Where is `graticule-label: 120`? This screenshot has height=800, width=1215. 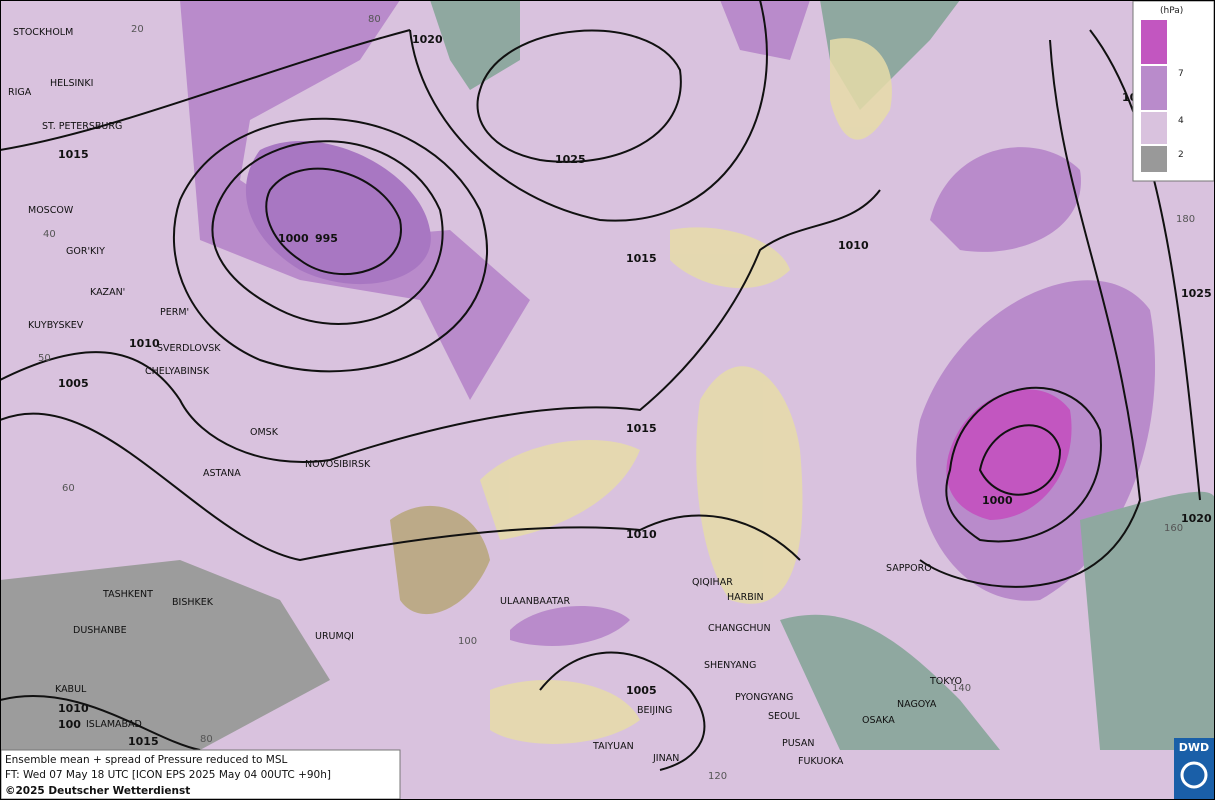 graticule-label: 120 is located at coordinates (717, 776).